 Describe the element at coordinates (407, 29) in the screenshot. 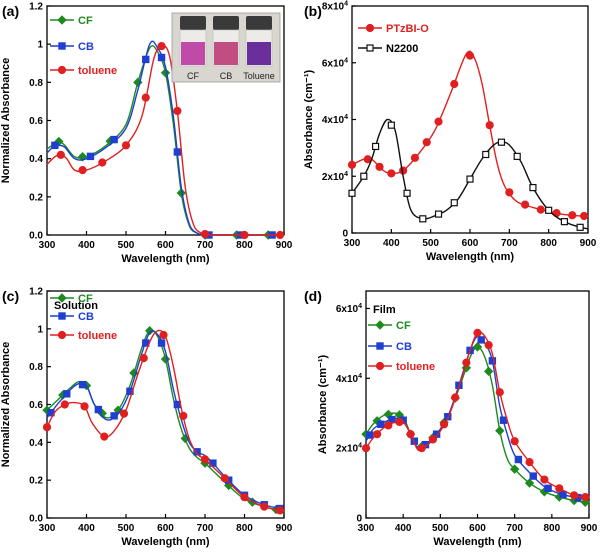

I see `legend-label: PTzBI-O` at that location.